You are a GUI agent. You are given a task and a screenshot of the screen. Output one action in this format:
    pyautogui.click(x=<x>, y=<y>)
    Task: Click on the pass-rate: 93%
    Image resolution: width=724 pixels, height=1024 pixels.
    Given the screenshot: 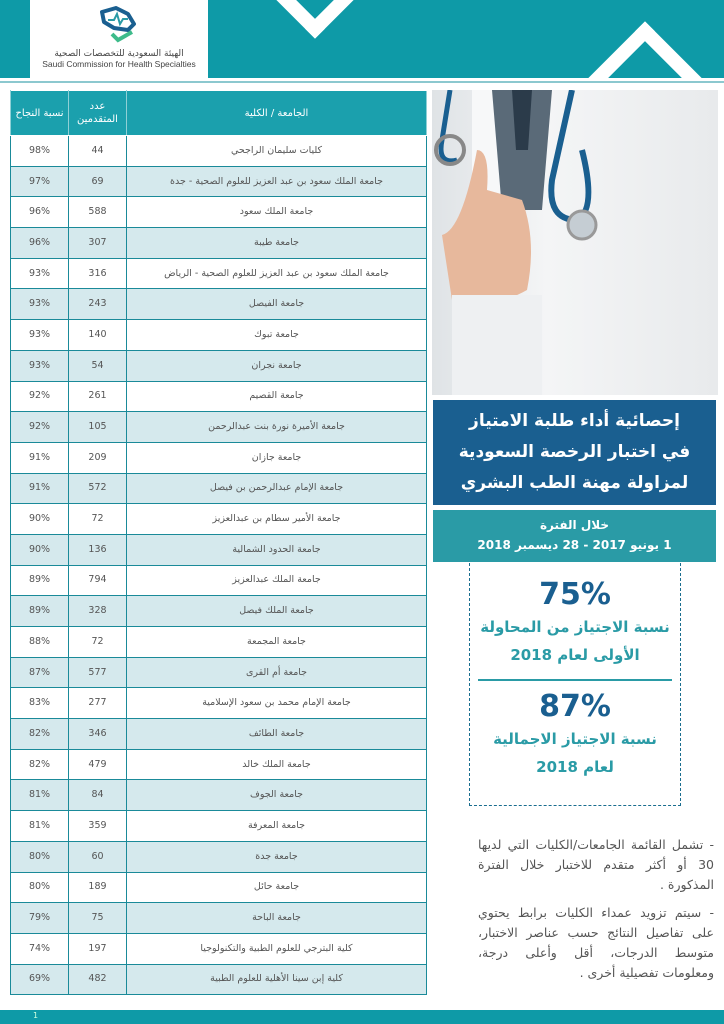 What is the action you would take?
    pyautogui.click(x=39, y=273)
    